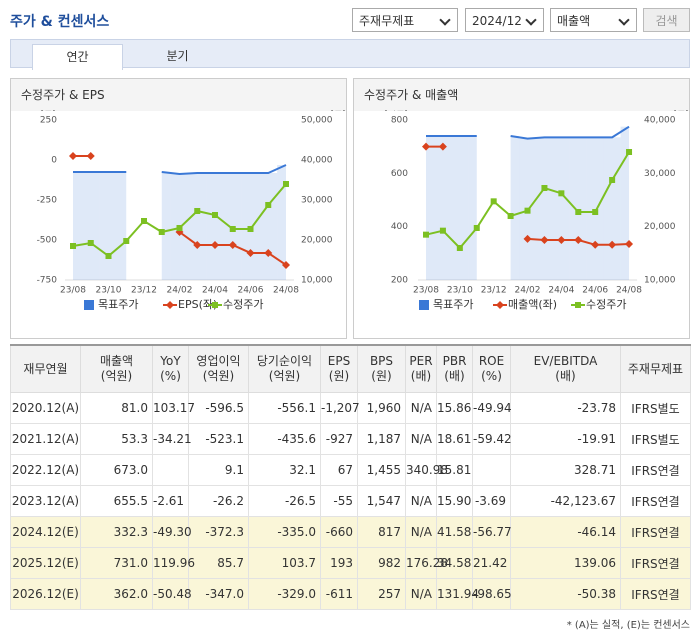  What do you see at coordinates (492, 532) in the screenshot?
I see `table-cell: -56.77` at bounding box center [492, 532].